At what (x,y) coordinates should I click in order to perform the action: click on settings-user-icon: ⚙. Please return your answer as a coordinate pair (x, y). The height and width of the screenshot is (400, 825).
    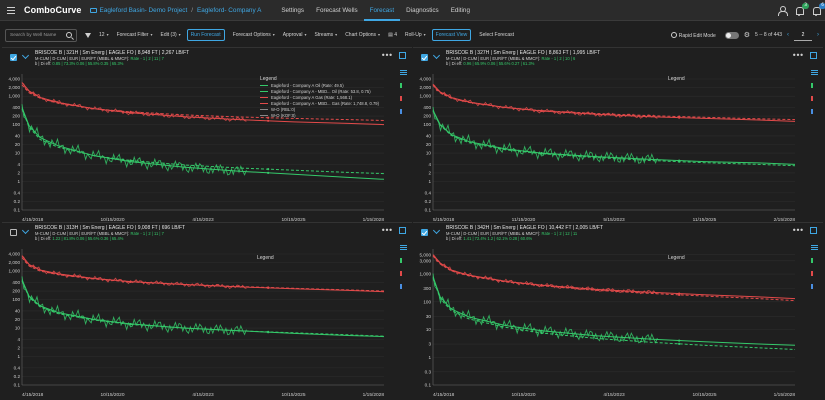
    Looking at the image, I should click on (747, 35).